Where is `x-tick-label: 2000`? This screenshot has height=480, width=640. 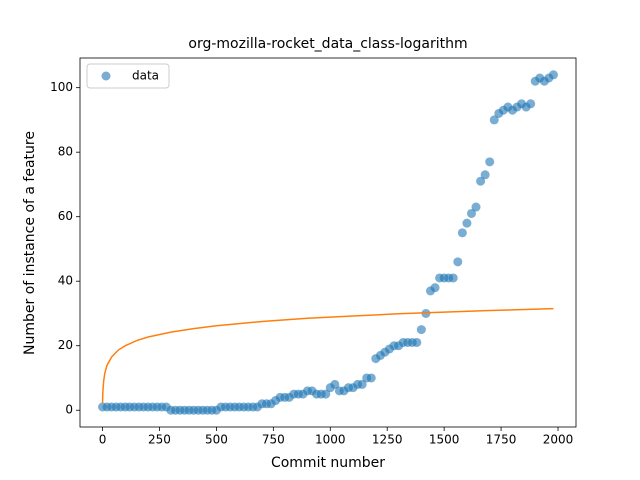 x-tick-label: 2000 is located at coordinates (558, 440).